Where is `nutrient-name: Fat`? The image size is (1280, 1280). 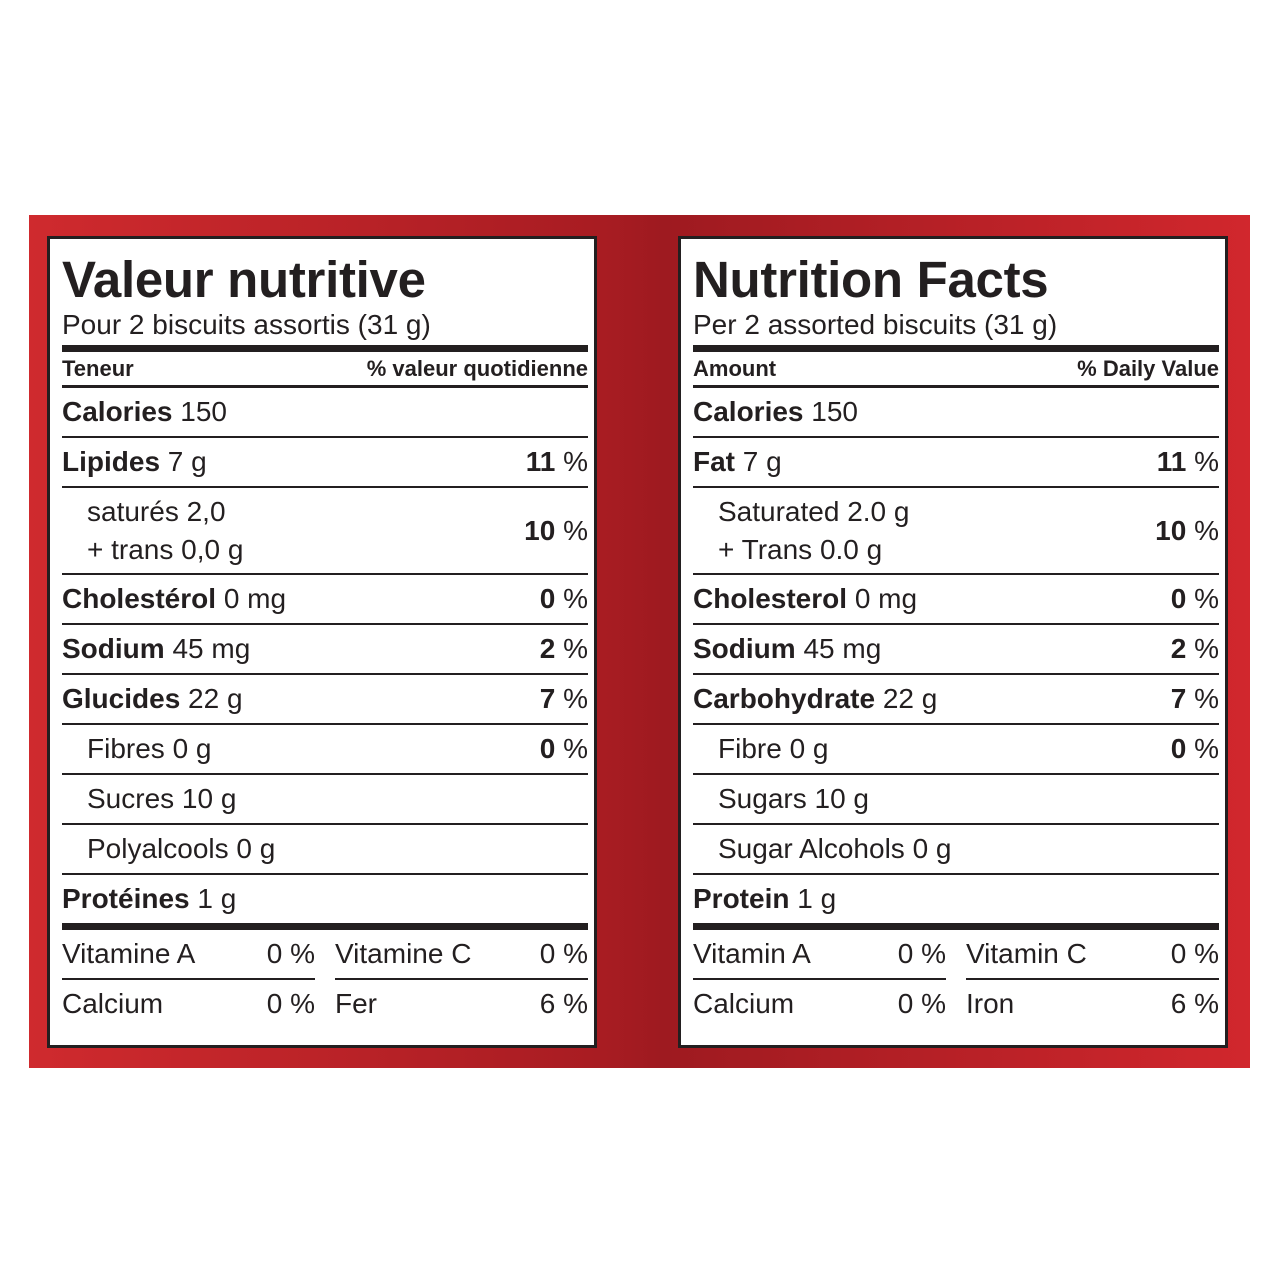 nutrient-name: Fat is located at coordinates (714, 461).